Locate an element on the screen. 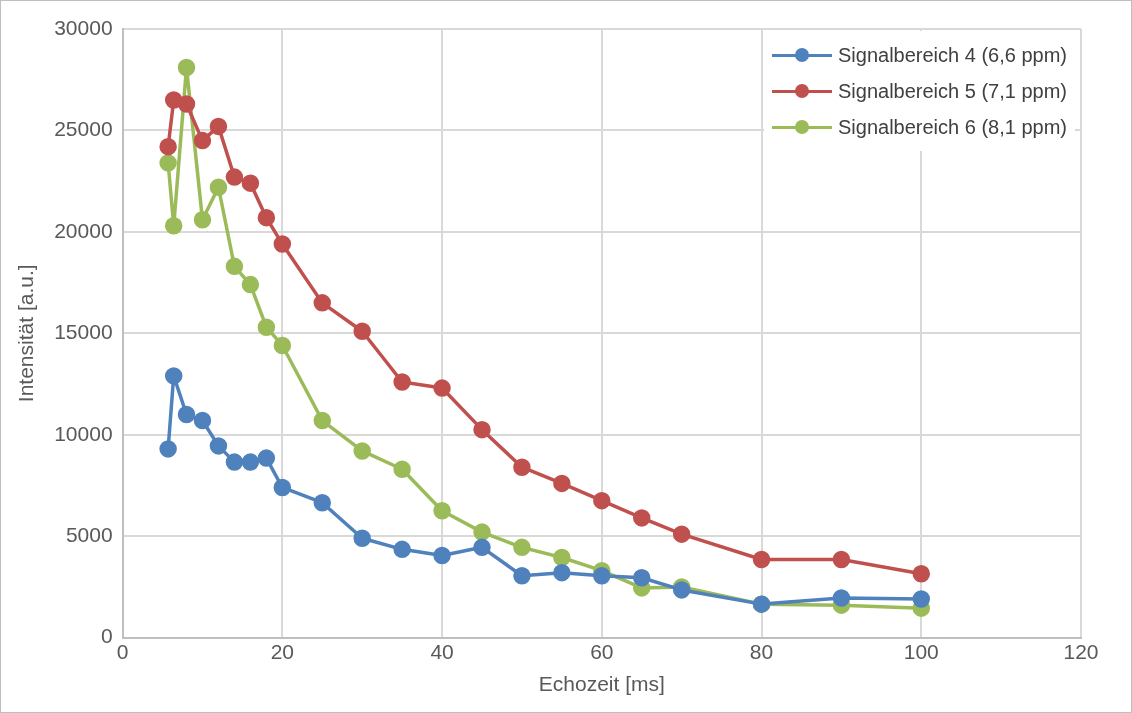 The height and width of the screenshot is (713, 1132). y-tick-label: 20000 is located at coordinates (83, 230).